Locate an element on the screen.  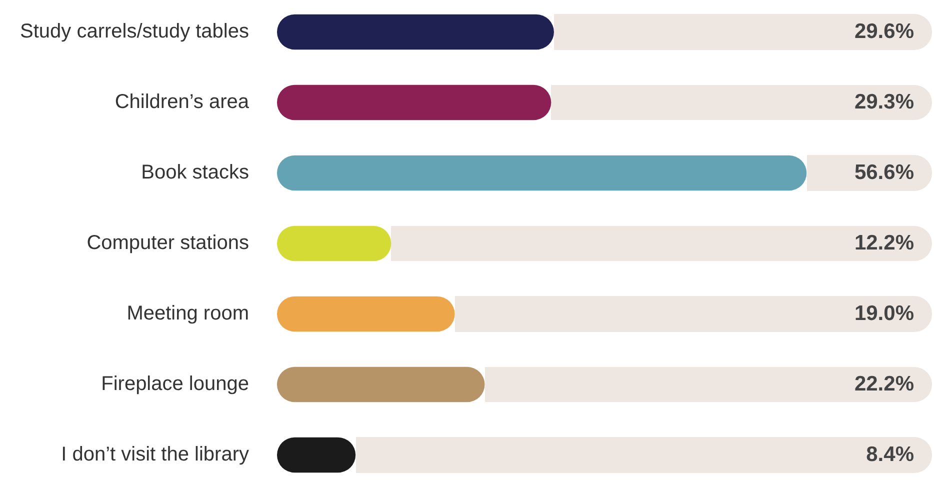
y-tick-label: I don’t visit the library is located at coordinates (155, 455).